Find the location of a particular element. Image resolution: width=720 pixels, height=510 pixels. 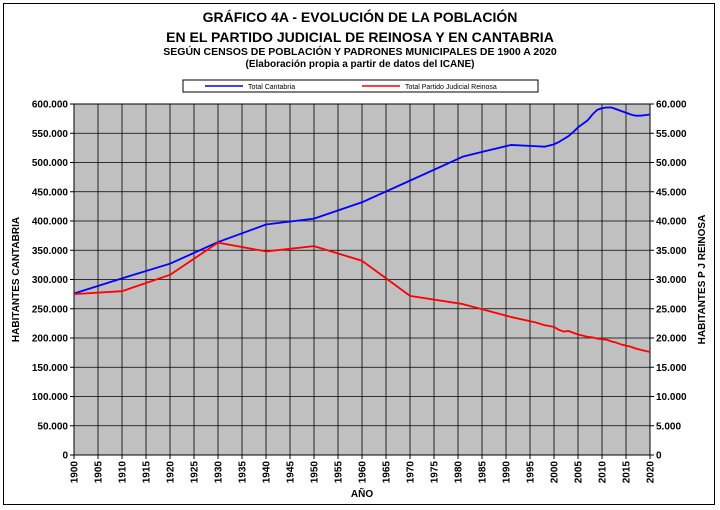

x-tick-label: 1935 is located at coordinates (243, 472).